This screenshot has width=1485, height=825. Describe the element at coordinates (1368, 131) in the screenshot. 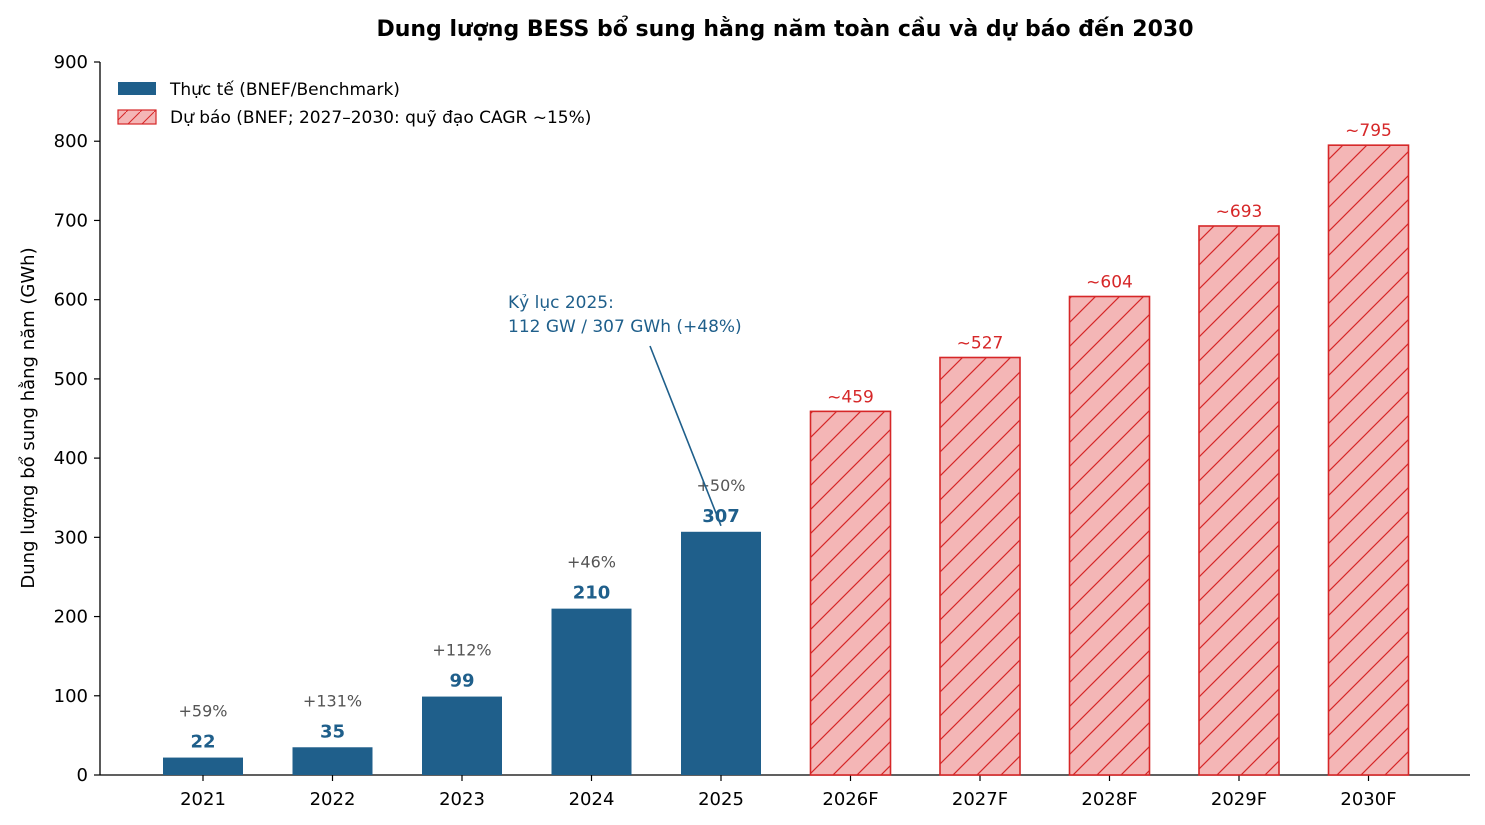

I see `bar-forecast-value-label: ~795` at that location.